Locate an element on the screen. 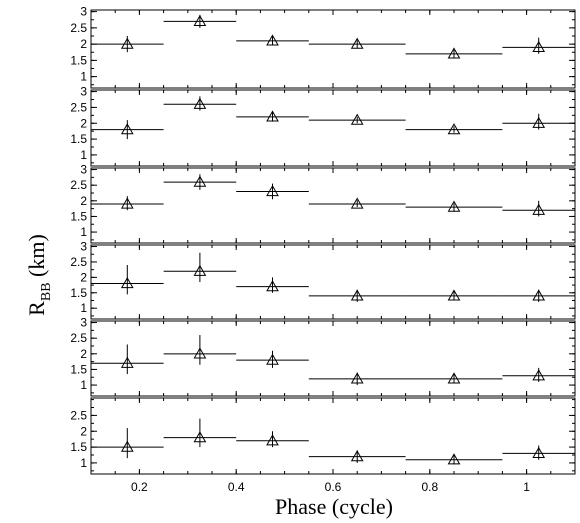  x-tick-label: 0.6 is located at coordinates (333, 487).